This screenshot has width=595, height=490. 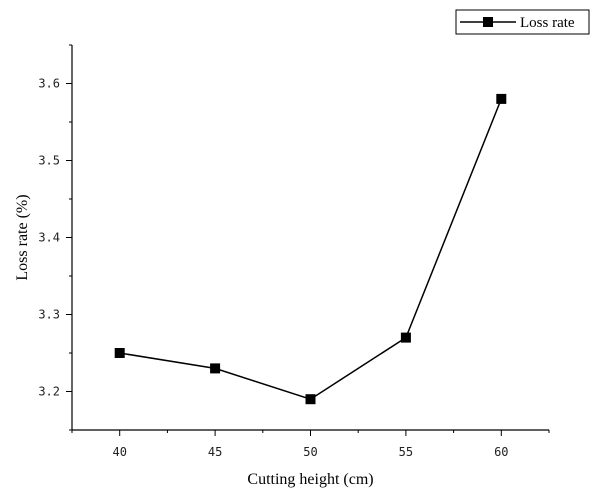 I want to click on y-axis-title: Loss rate (%), so click(x=22, y=237).